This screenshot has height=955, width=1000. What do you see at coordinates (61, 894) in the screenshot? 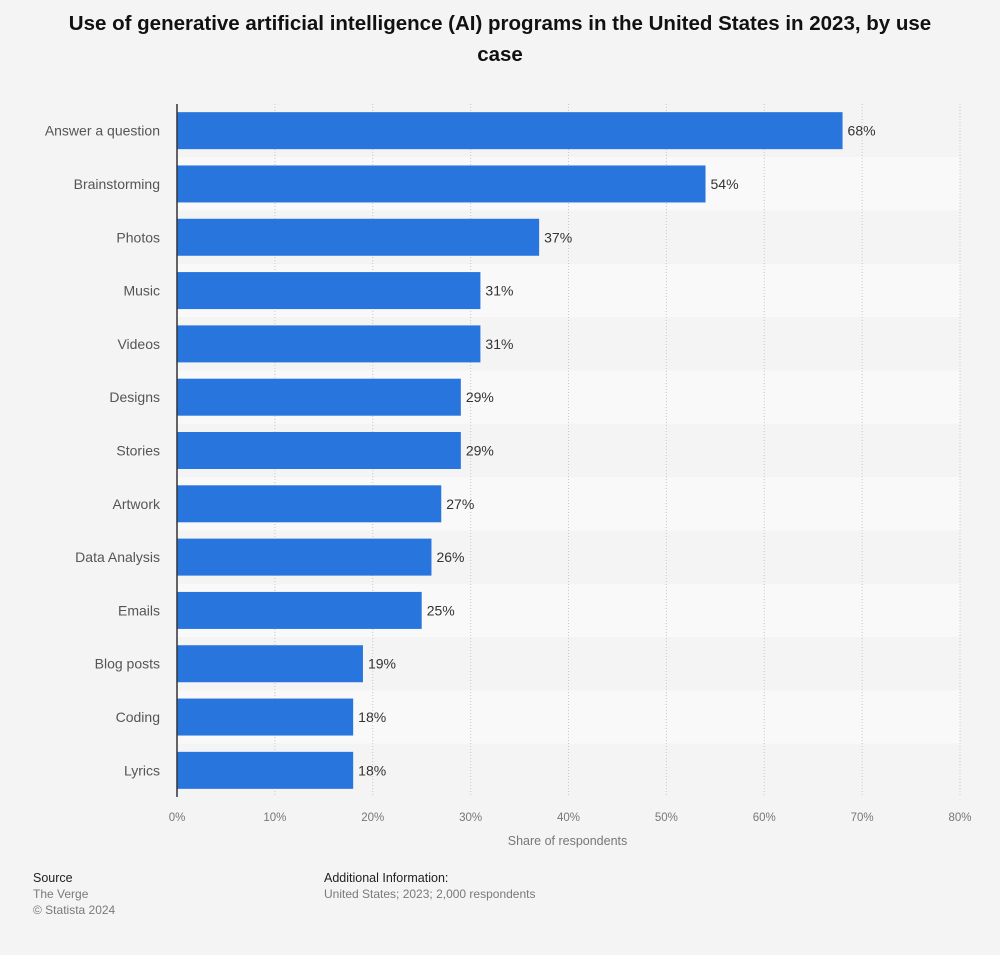
I see `source-name: The Verge` at bounding box center [61, 894].